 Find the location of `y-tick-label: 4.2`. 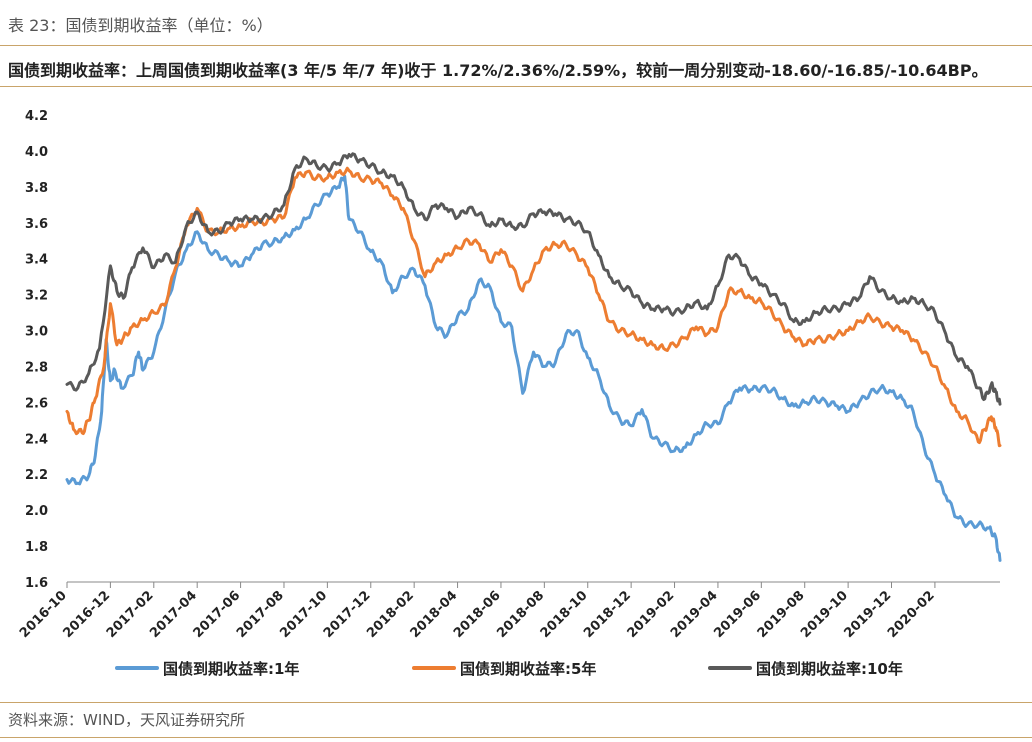

y-tick-label: 4.2 is located at coordinates (36, 116).